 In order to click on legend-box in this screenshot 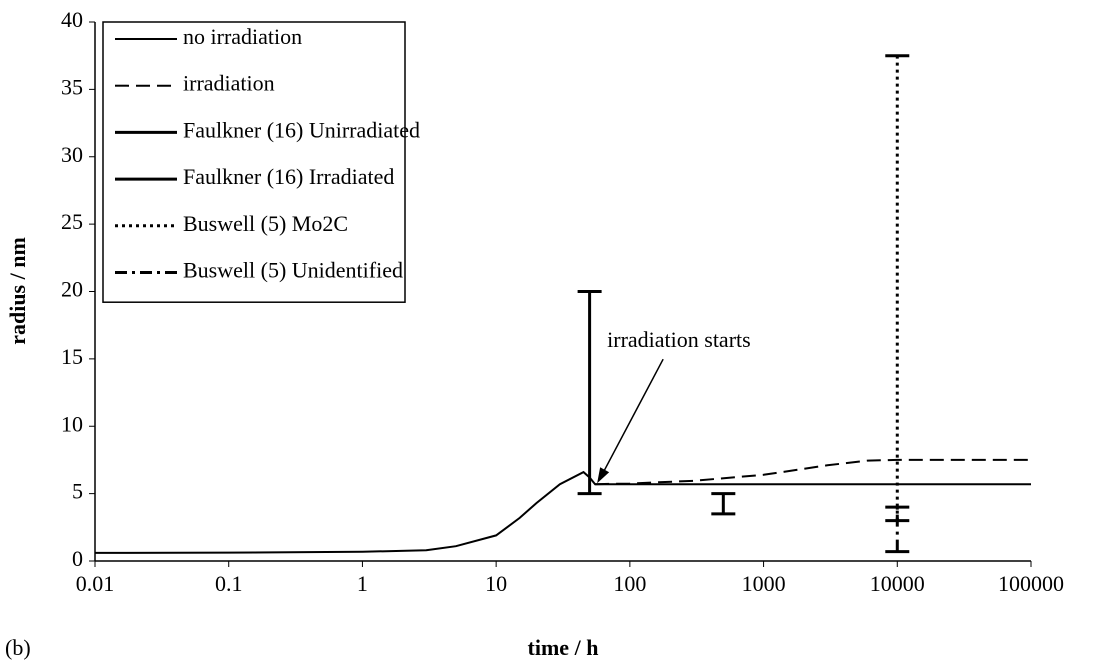, I will do `click(254, 162)`.